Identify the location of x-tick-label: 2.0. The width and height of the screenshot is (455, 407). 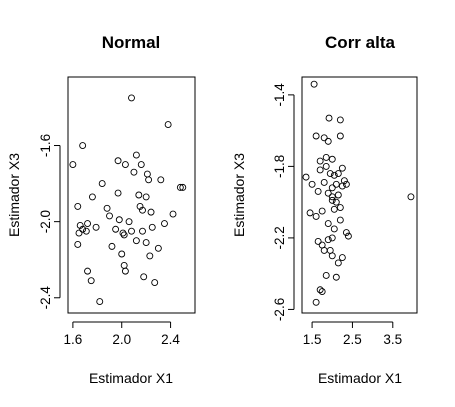
(121, 339).